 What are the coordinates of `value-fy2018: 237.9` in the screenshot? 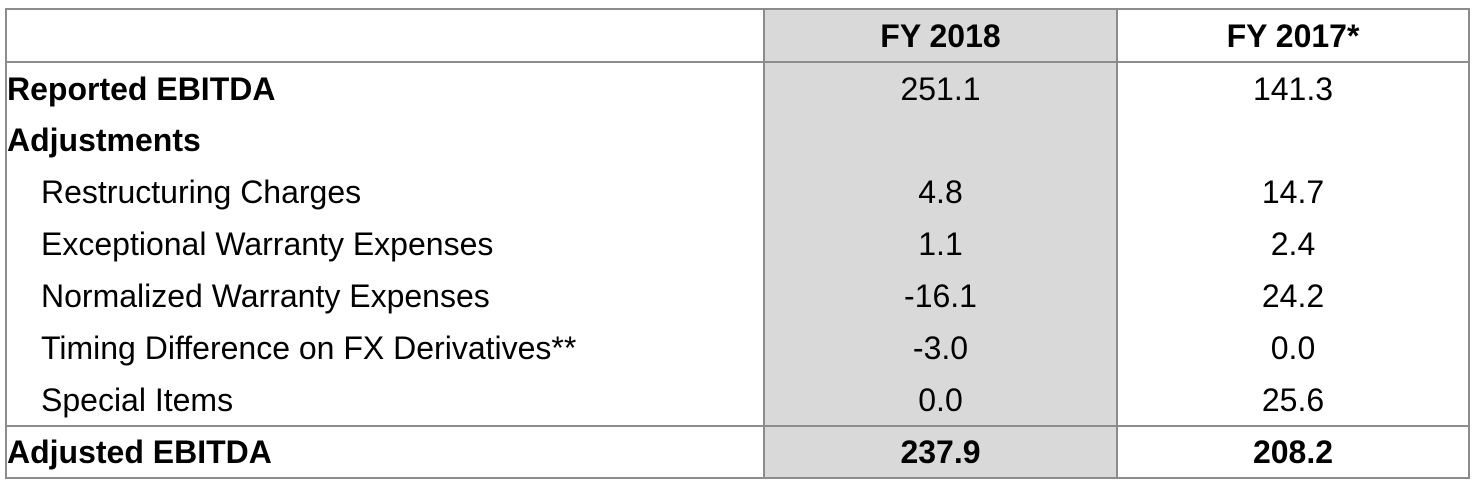 It's located at (940, 452).